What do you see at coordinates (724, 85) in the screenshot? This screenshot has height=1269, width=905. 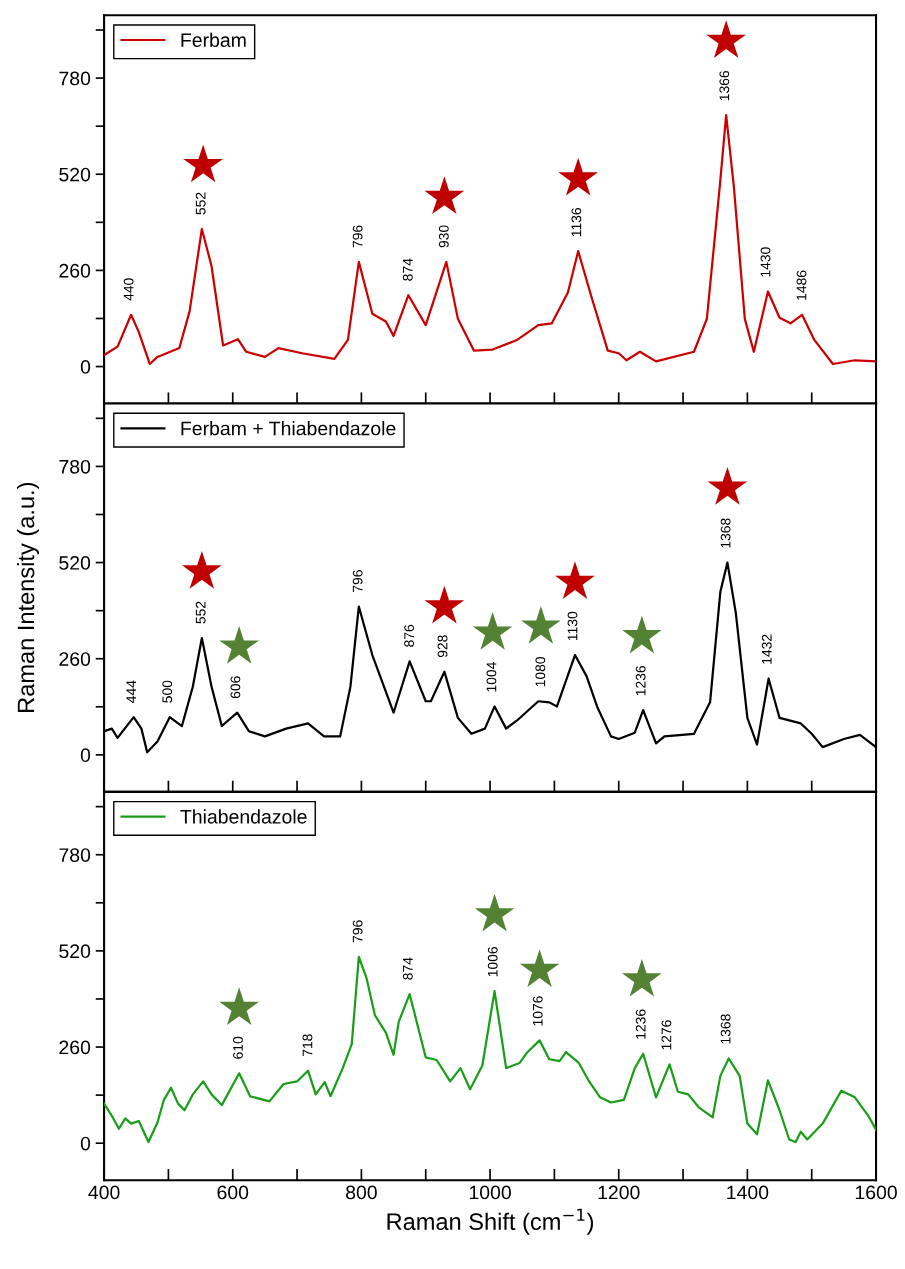 I see `annotation: 1366` at bounding box center [724, 85].